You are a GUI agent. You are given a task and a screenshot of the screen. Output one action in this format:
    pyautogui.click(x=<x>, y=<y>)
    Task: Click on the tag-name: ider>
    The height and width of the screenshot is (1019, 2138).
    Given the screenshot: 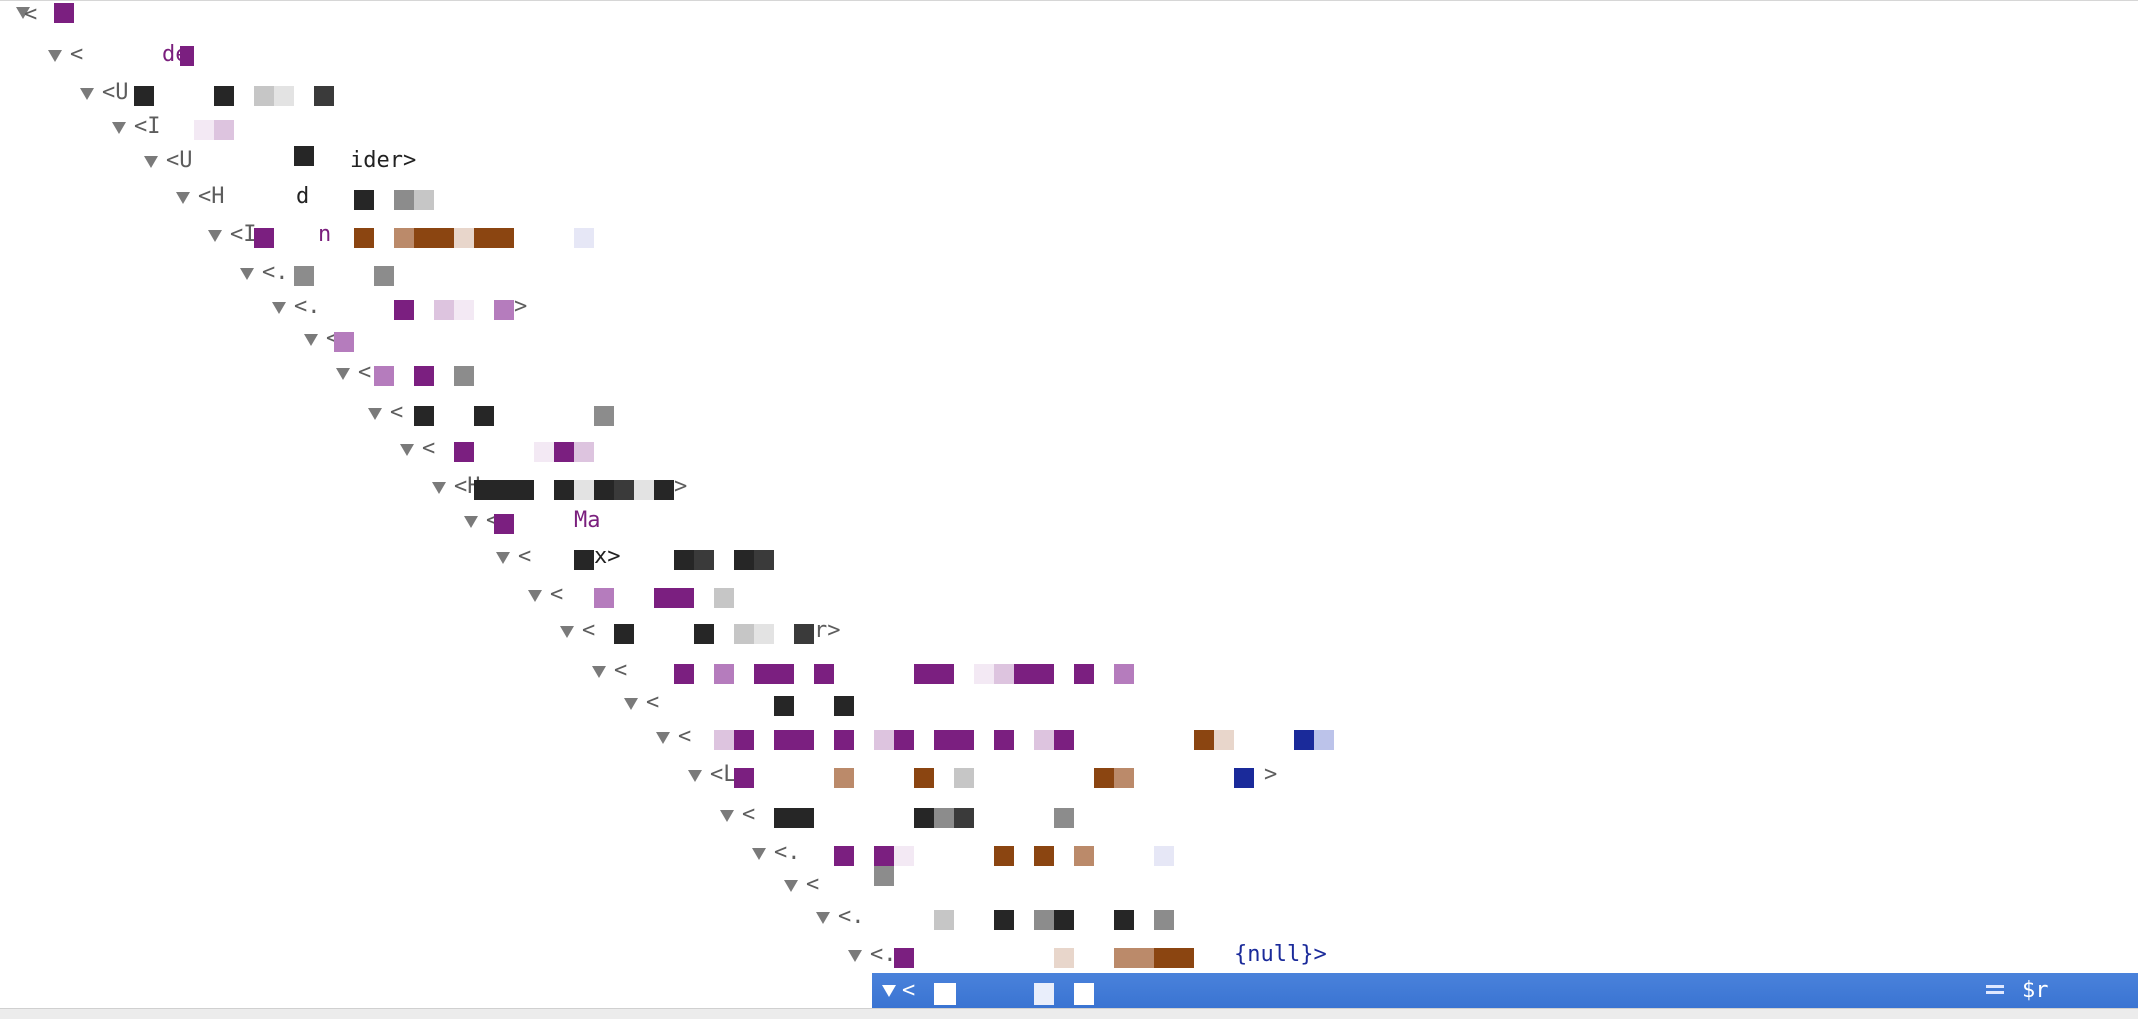 What is the action you would take?
    pyautogui.click(x=383, y=160)
    